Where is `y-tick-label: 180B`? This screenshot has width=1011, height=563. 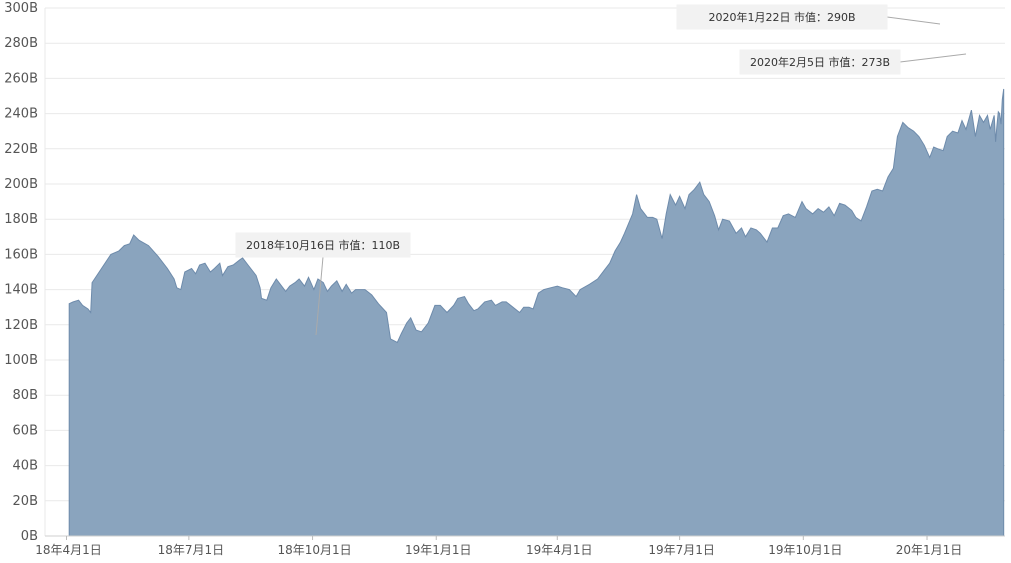 y-tick-label: 180B is located at coordinates (21, 219).